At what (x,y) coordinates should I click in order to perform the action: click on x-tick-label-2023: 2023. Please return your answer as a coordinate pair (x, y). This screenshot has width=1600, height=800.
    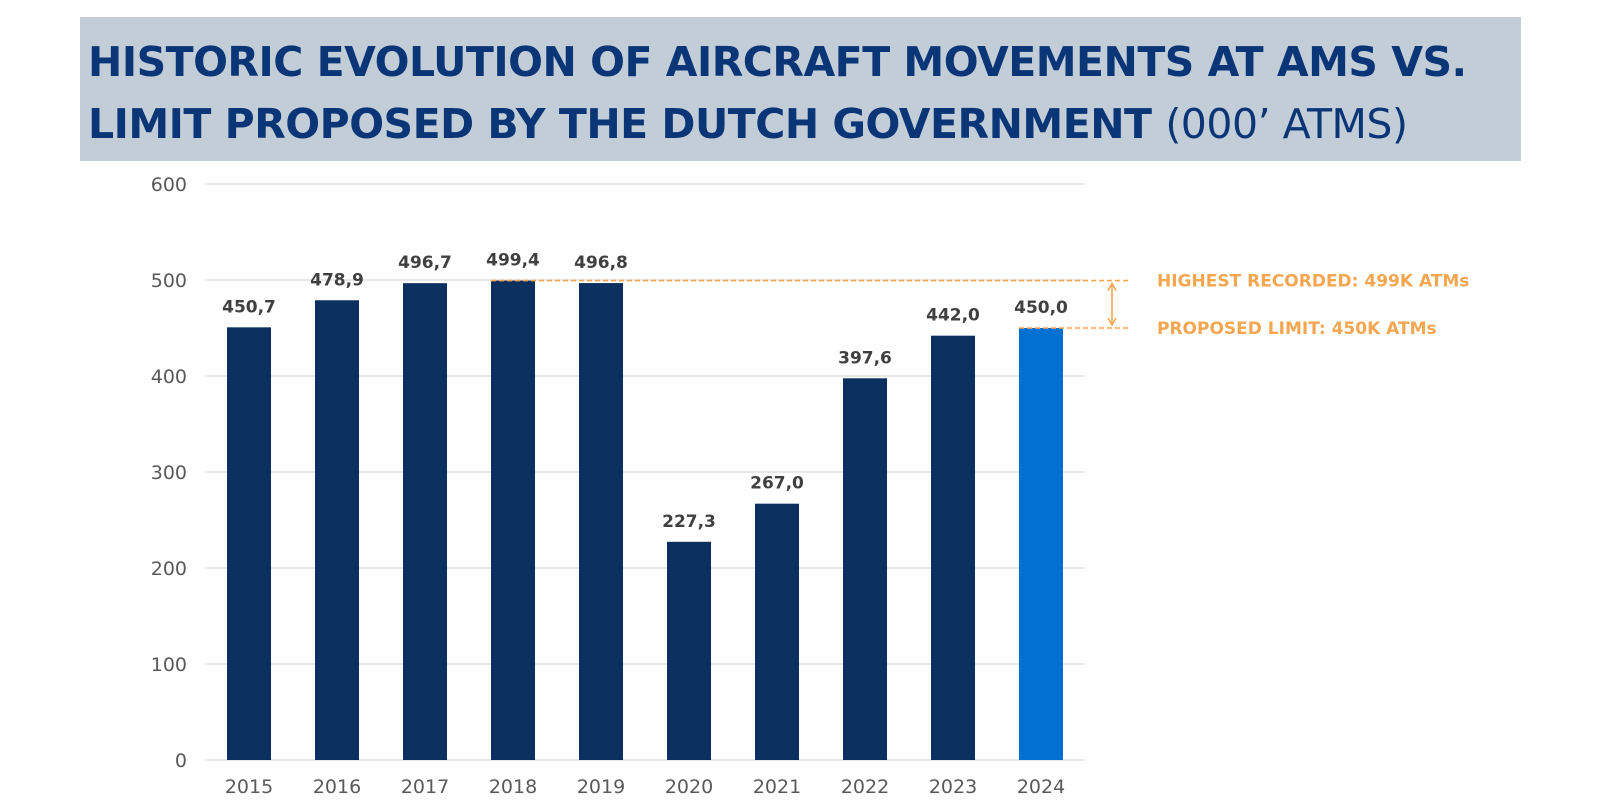
    Looking at the image, I should click on (953, 787).